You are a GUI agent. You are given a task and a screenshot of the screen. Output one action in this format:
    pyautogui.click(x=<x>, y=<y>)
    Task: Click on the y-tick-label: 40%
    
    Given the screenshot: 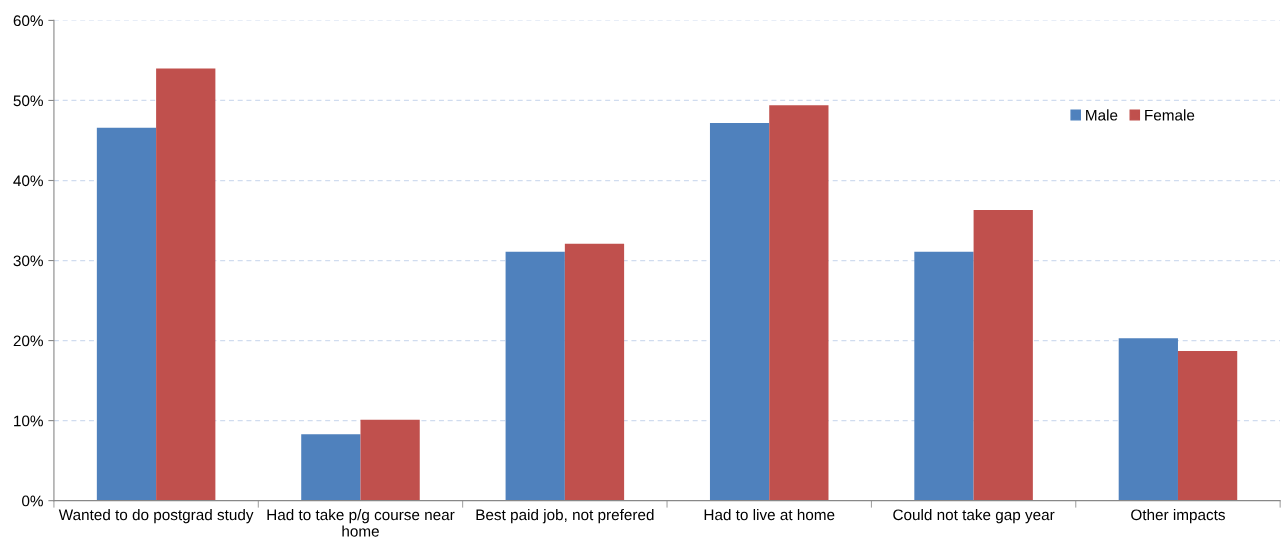 What is the action you would take?
    pyautogui.click(x=28, y=181)
    